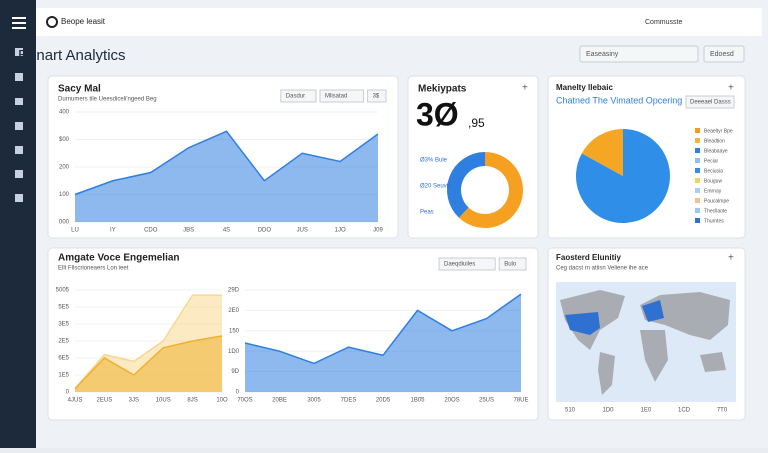  Describe the element at coordinates (105, 401) in the screenshot. I see `x-tick-label: 2EUS` at that location.